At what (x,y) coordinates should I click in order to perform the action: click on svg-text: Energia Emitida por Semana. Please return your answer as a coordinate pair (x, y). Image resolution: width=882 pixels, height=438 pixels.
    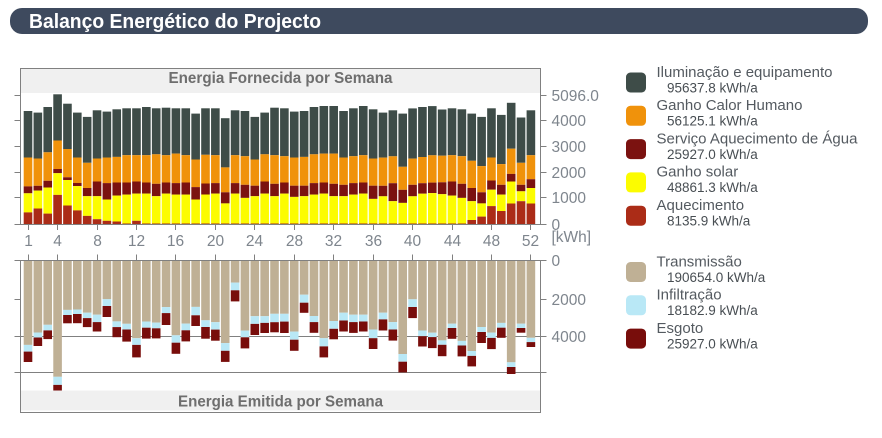
    Looking at the image, I should click on (280, 402).